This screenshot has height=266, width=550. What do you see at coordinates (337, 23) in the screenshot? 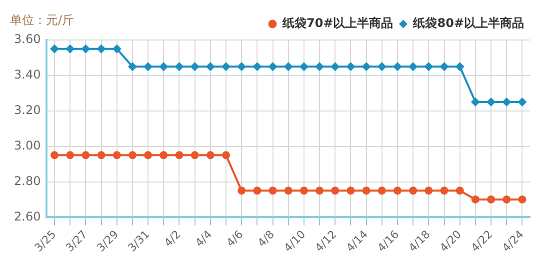
I see `legend-label: 纸袋70#以上半商品` at bounding box center [337, 23].